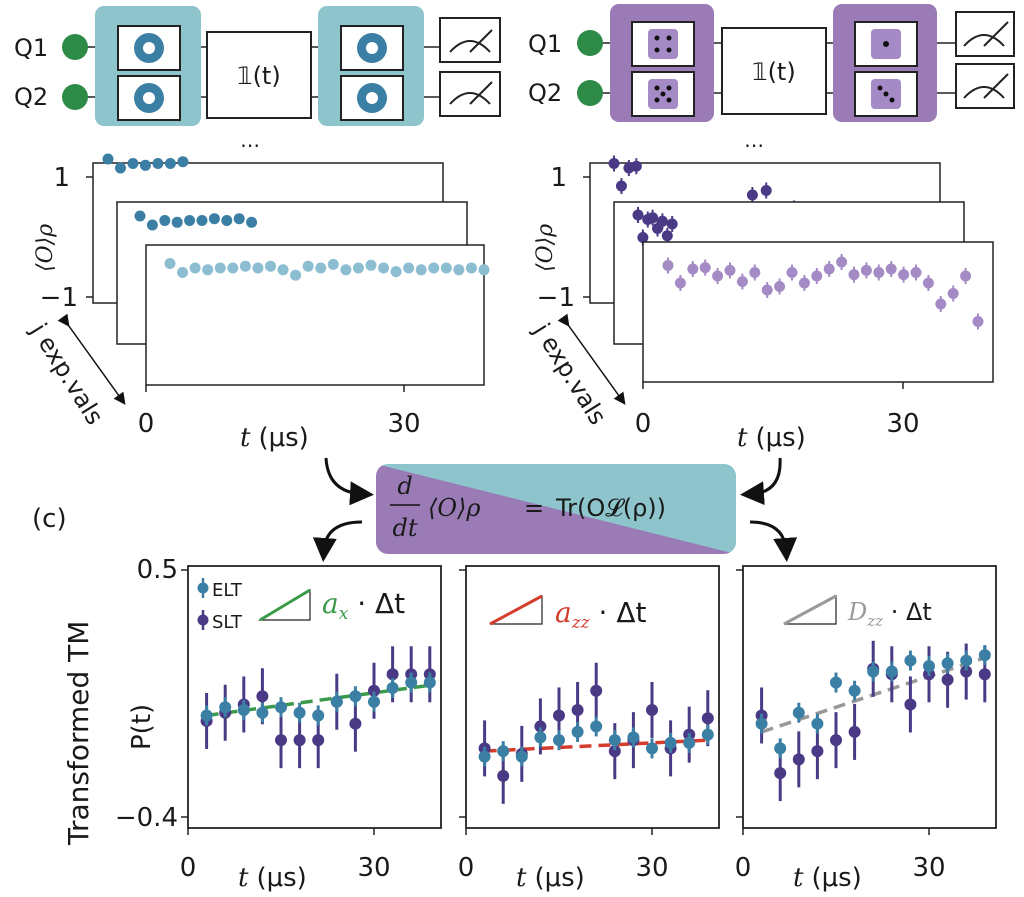 The height and width of the screenshot is (897, 1024). I want to click on stack-xtick-30: 30, so click(403, 424).